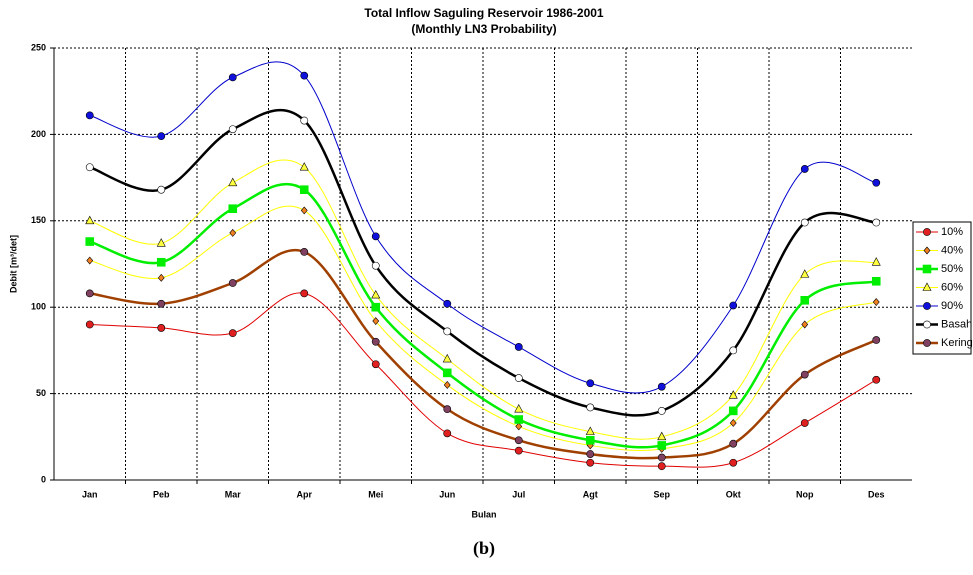 The height and width of the screenshot is (575, 973). I want to click on y-tick-label: 50, so click(41, 393).